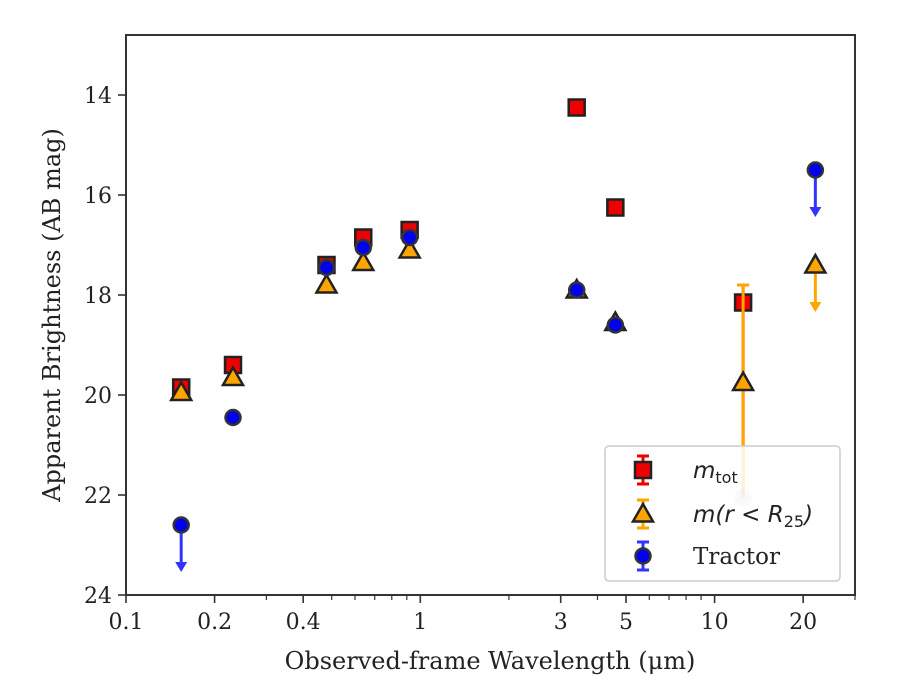  Describe the element at coordinates (303, 622) in the screenshot. I see `x-tick-label-2: 0.4` at that location.